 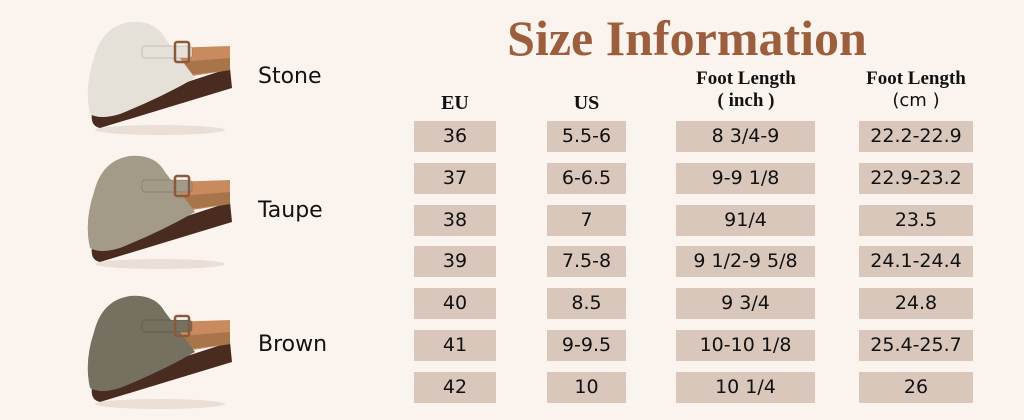 I want to click on cell-cm: 24.1-24.4, so click(x=916, y=262).